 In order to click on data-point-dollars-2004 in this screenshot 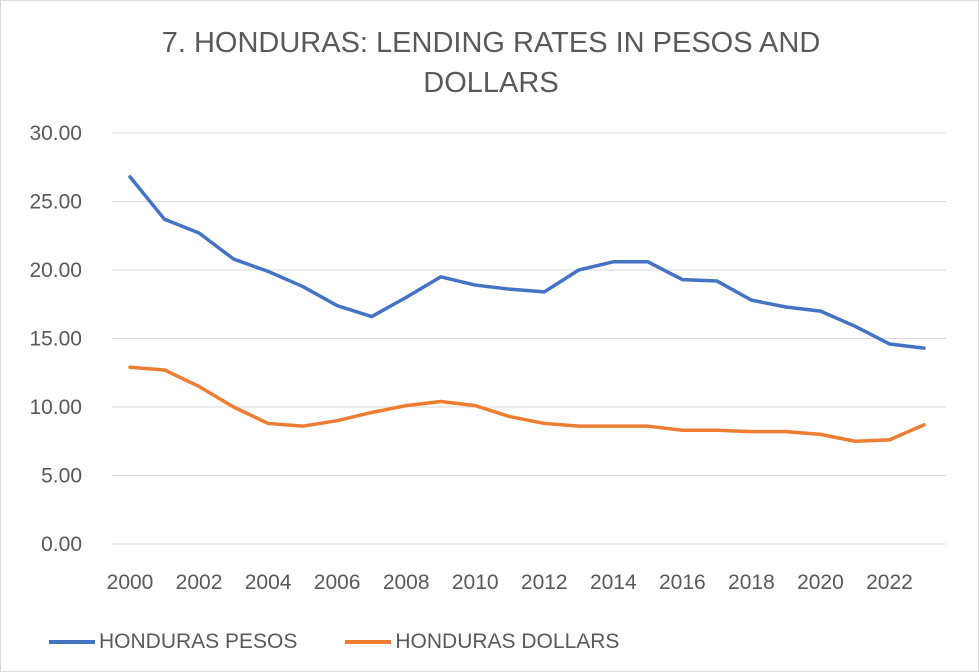, I will do `click(268, 423)`.